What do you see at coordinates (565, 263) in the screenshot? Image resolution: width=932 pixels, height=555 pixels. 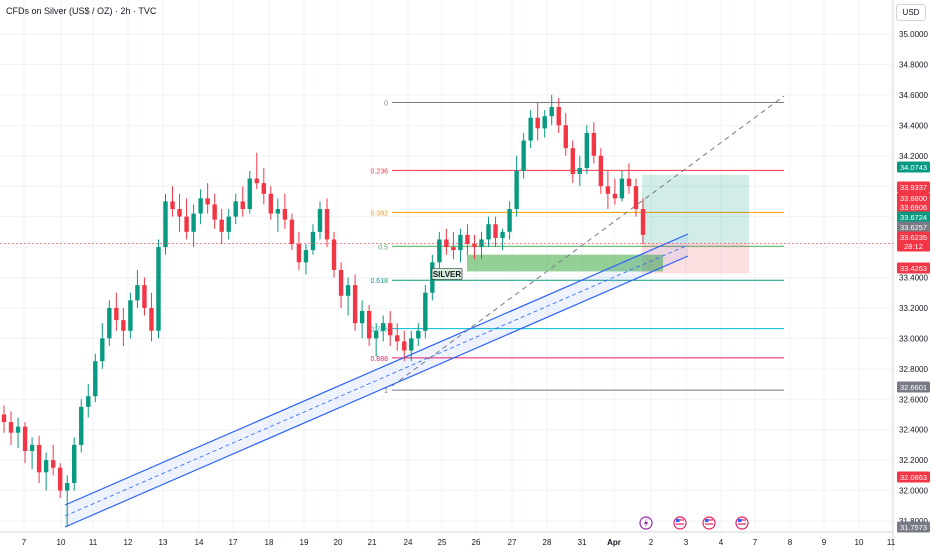 I see `support-zone-rect` at bounding box center [565, 263].